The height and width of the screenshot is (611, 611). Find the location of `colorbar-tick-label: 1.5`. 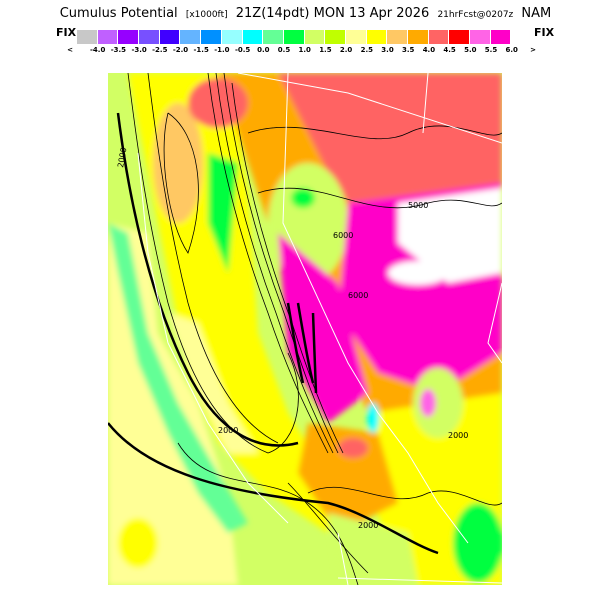

colorbar-tick-label: 1.5 is located at coordinates (325, 50).